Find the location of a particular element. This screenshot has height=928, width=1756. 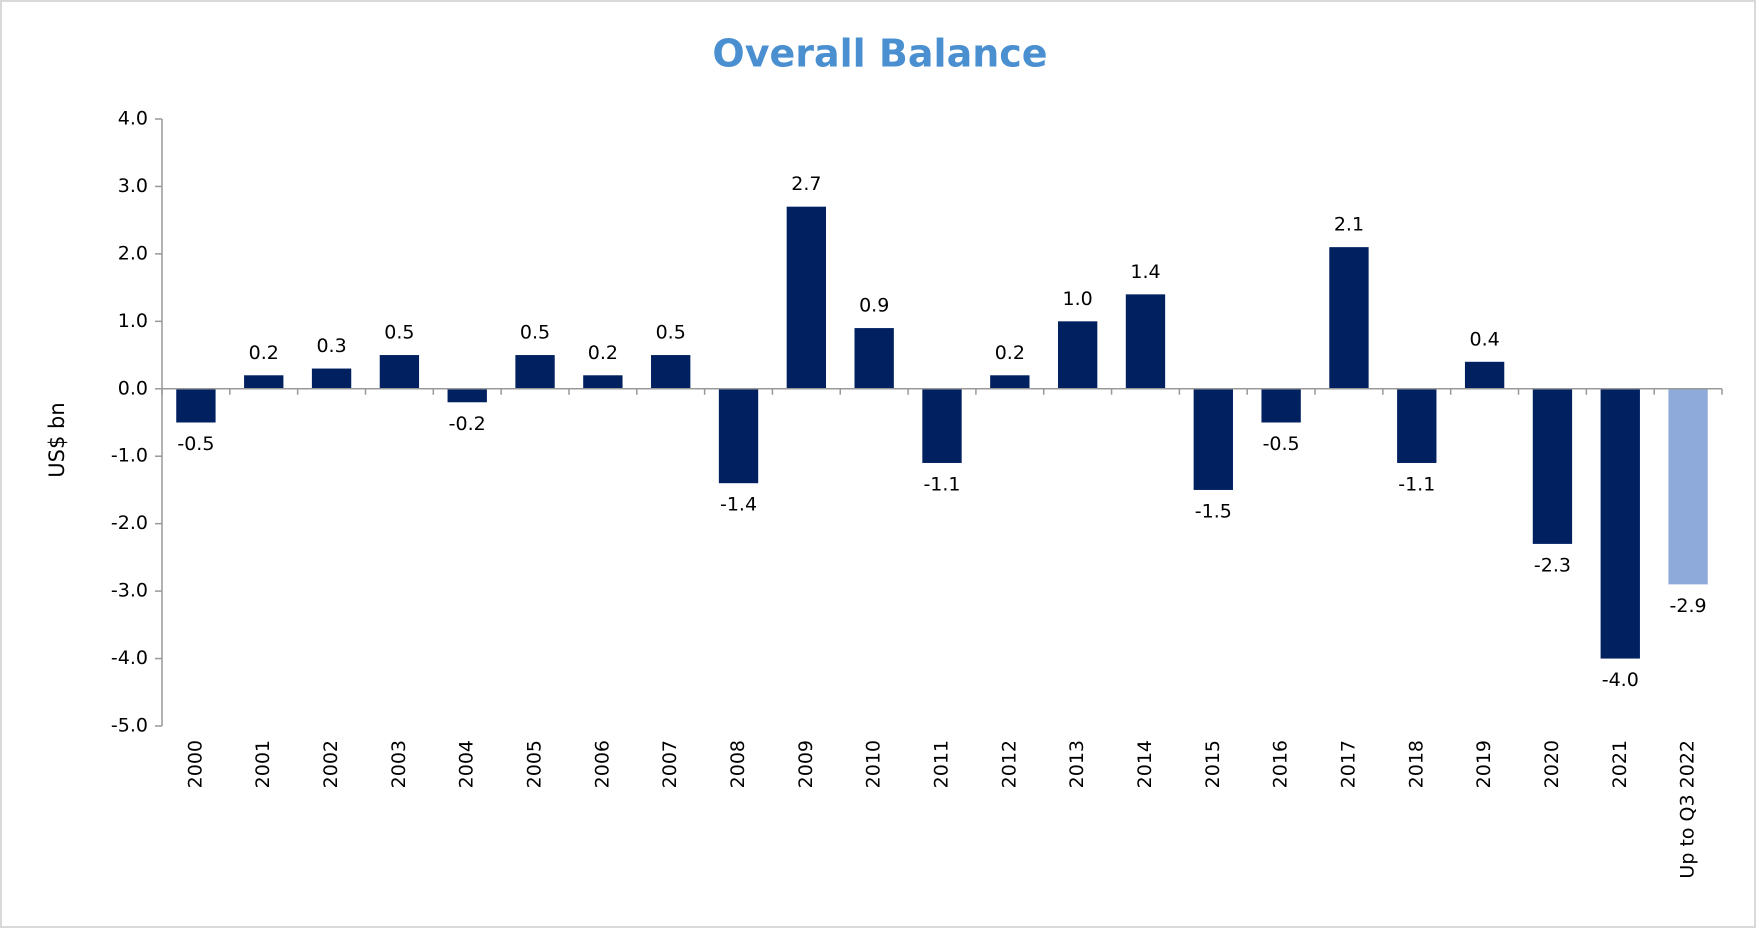

x-tick-label: 2009 is located at coordinates (806, 764).